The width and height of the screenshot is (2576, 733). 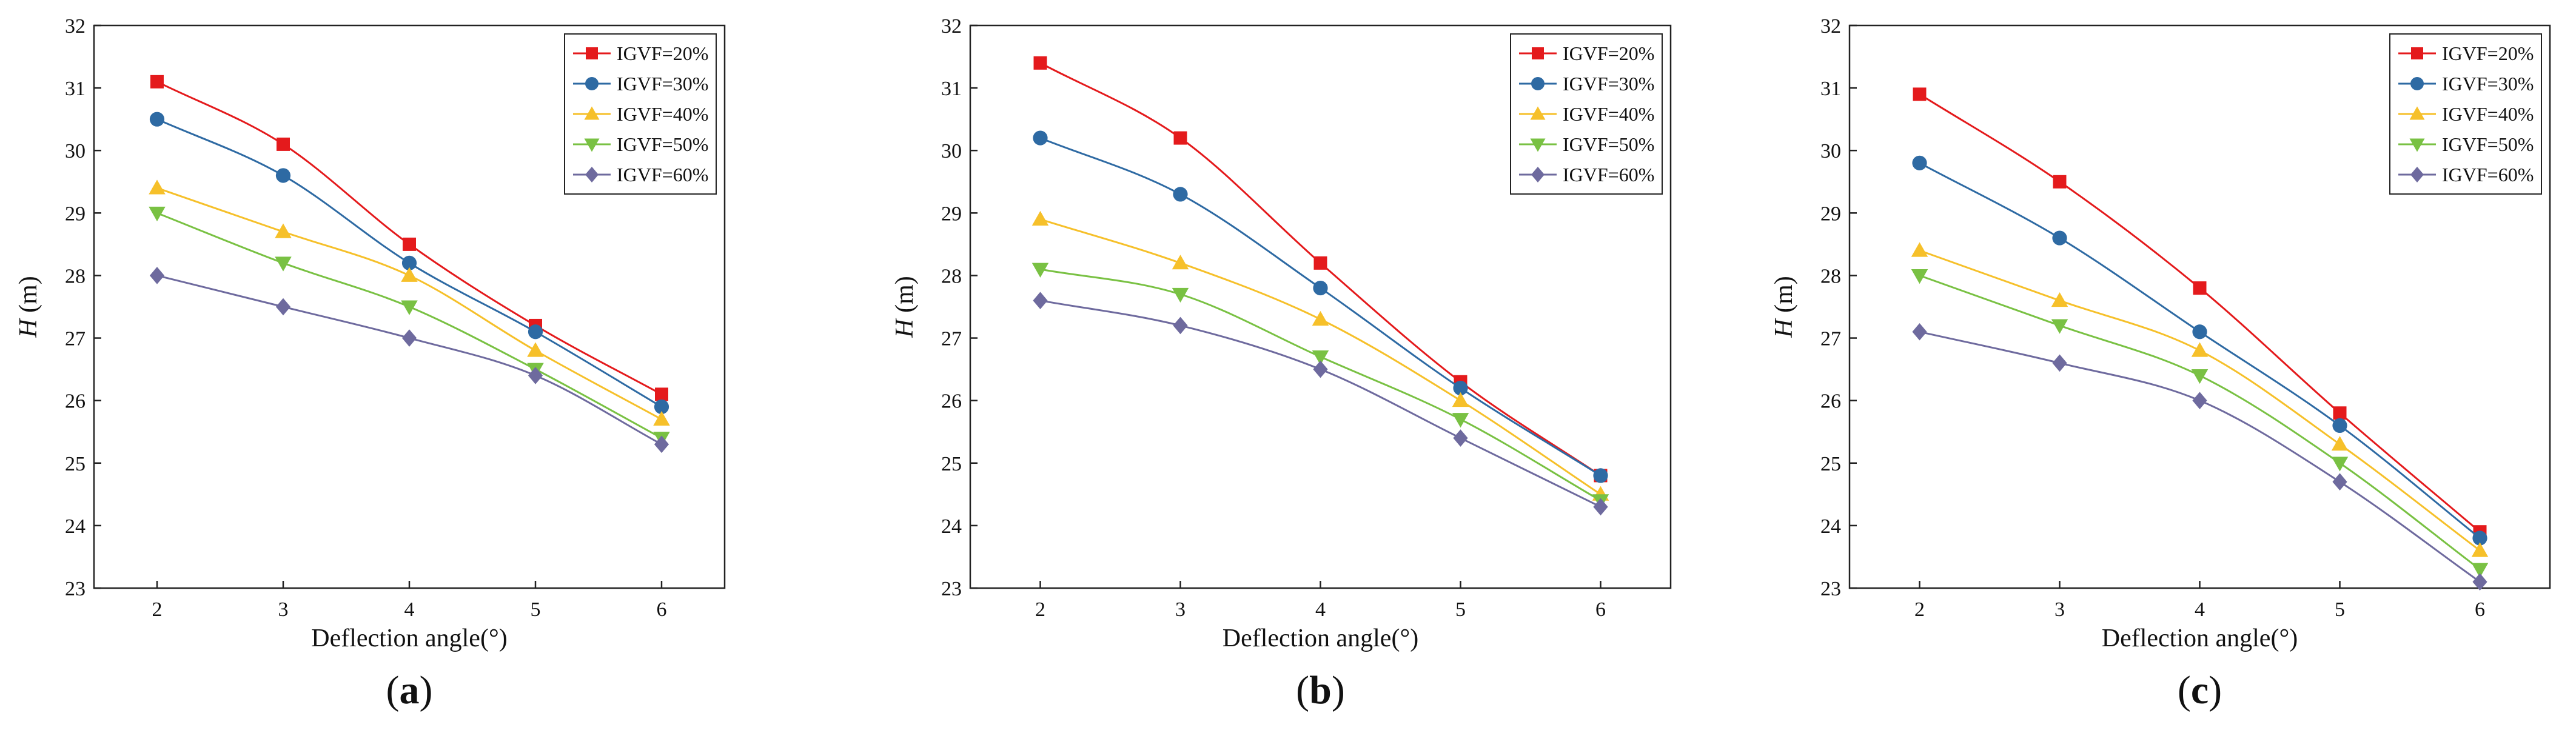 I want to click on y-axis-title-unit: (m), so click(x=905, y=297).